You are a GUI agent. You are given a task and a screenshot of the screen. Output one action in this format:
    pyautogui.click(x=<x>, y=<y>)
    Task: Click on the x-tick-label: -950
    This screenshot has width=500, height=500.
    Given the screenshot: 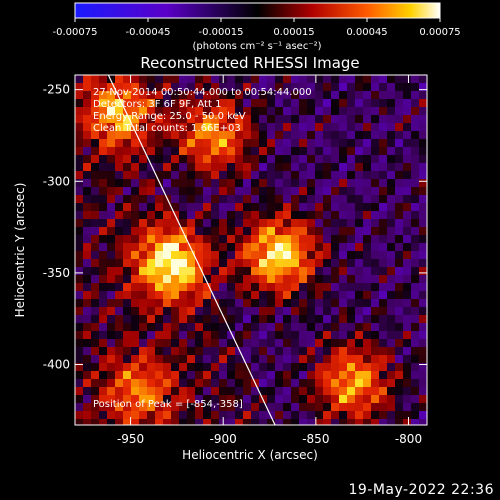 What is the action you would take?
    pyautogui.click(x=130, y=439)
    